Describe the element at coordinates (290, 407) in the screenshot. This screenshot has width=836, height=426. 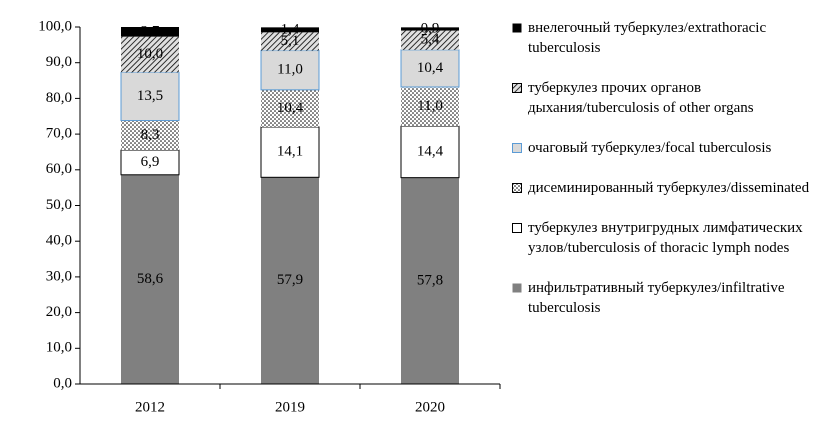
I see `x-tick-label: 2019` at that location.